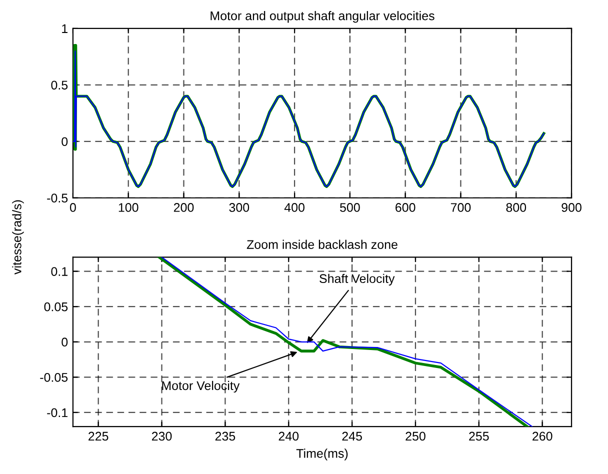  Describe the element at coordinates (350, 207) in the screenshot. I see `x-tick-label: 500` at that location.